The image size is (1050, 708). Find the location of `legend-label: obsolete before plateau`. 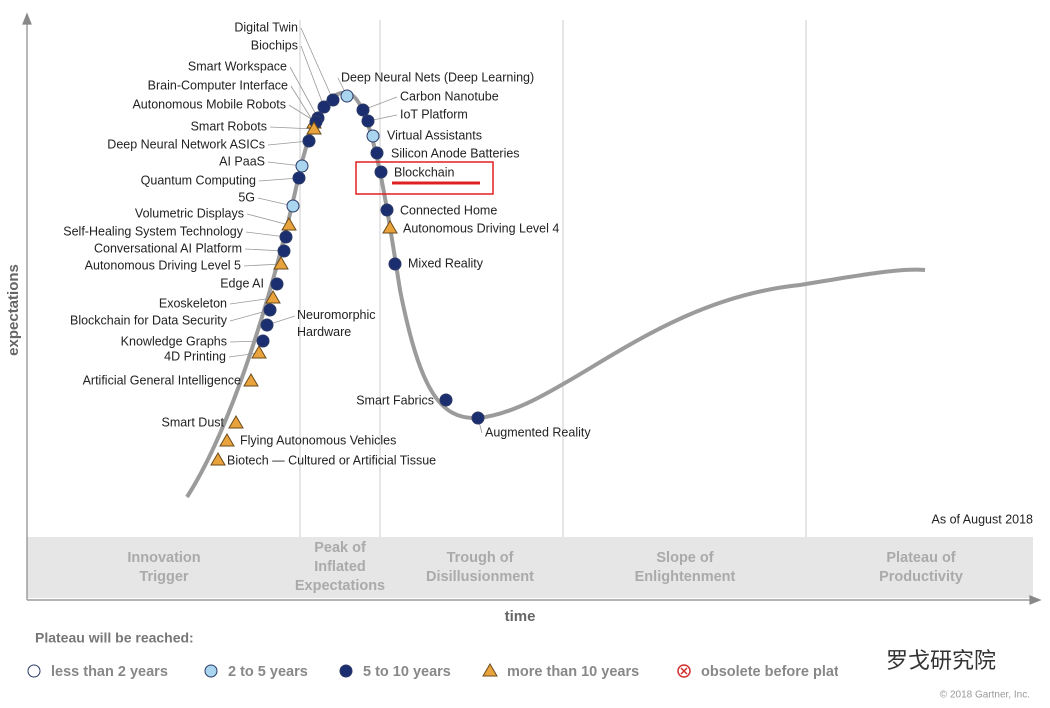

legend-label: obsolete before plateau is located at coordinates (782, 672).